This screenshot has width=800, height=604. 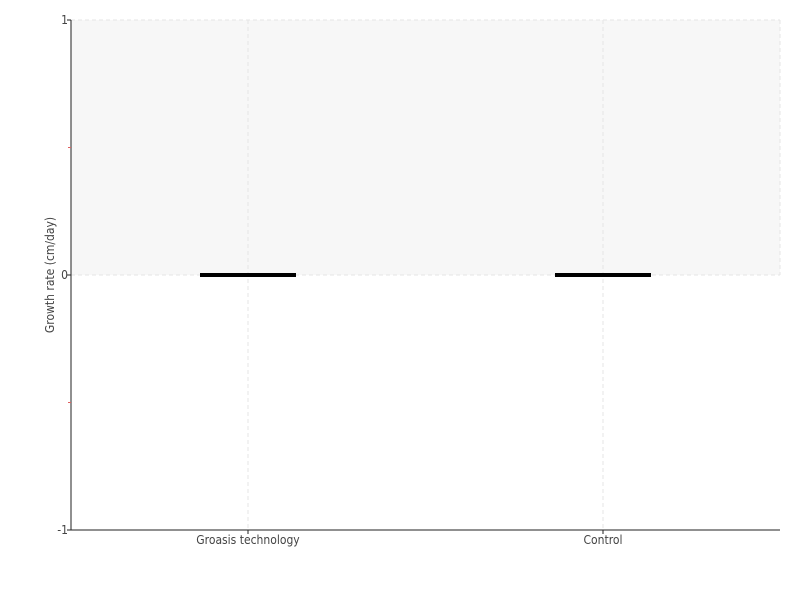 What do you see at coordinates (62, 530) in the screenshot?
I see `y-tick-label: -1` at bounding box center [62, 530].